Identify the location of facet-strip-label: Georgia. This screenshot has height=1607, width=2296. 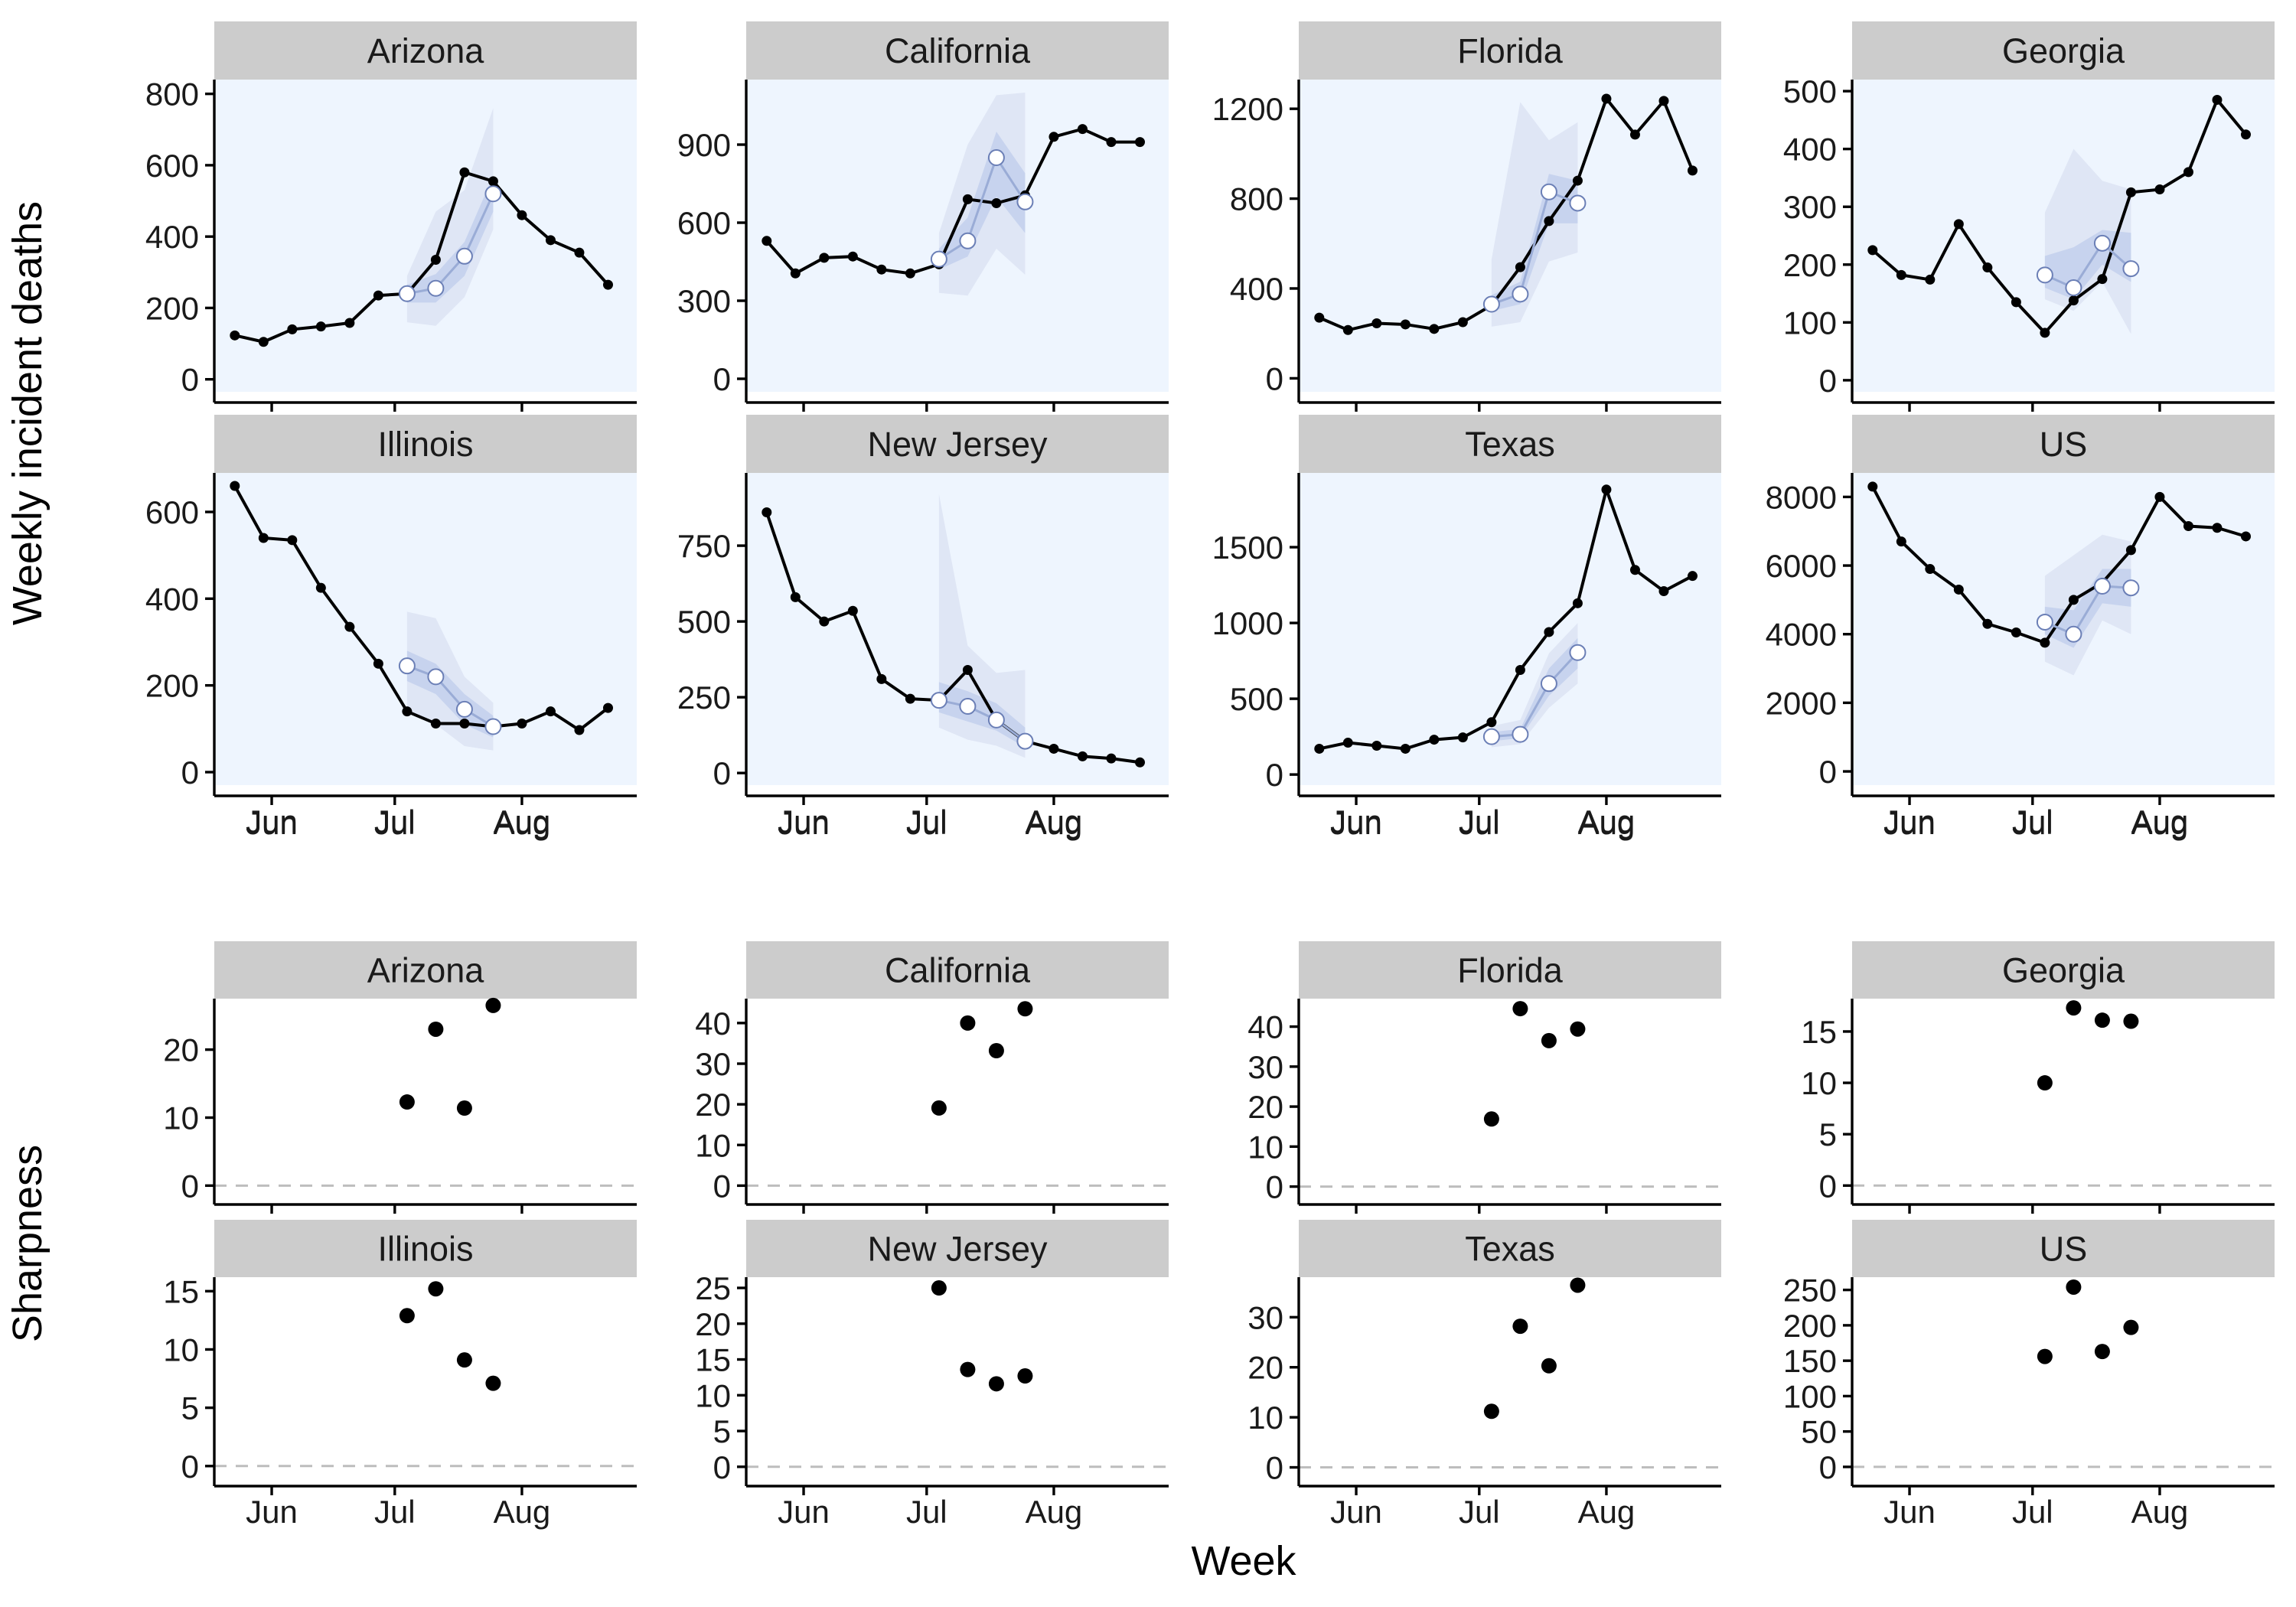
(2063, 970).